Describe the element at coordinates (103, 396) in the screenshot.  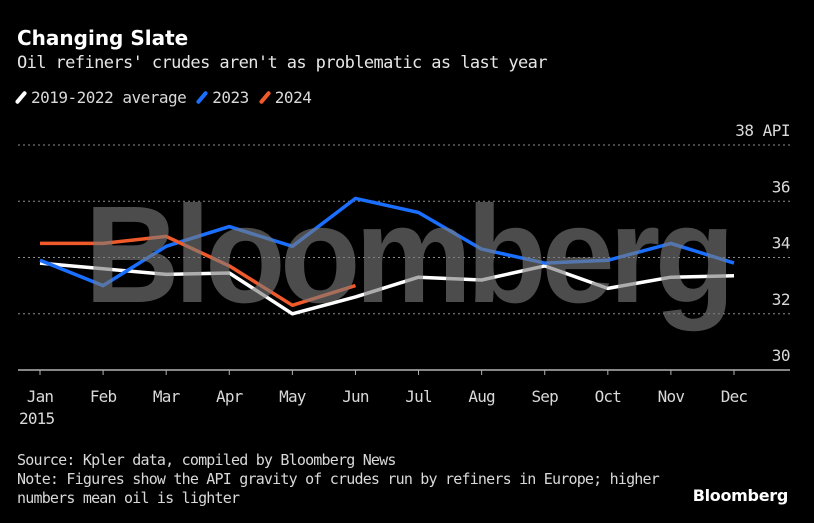
I see `x-tick-label-feb: Feb` at that location.